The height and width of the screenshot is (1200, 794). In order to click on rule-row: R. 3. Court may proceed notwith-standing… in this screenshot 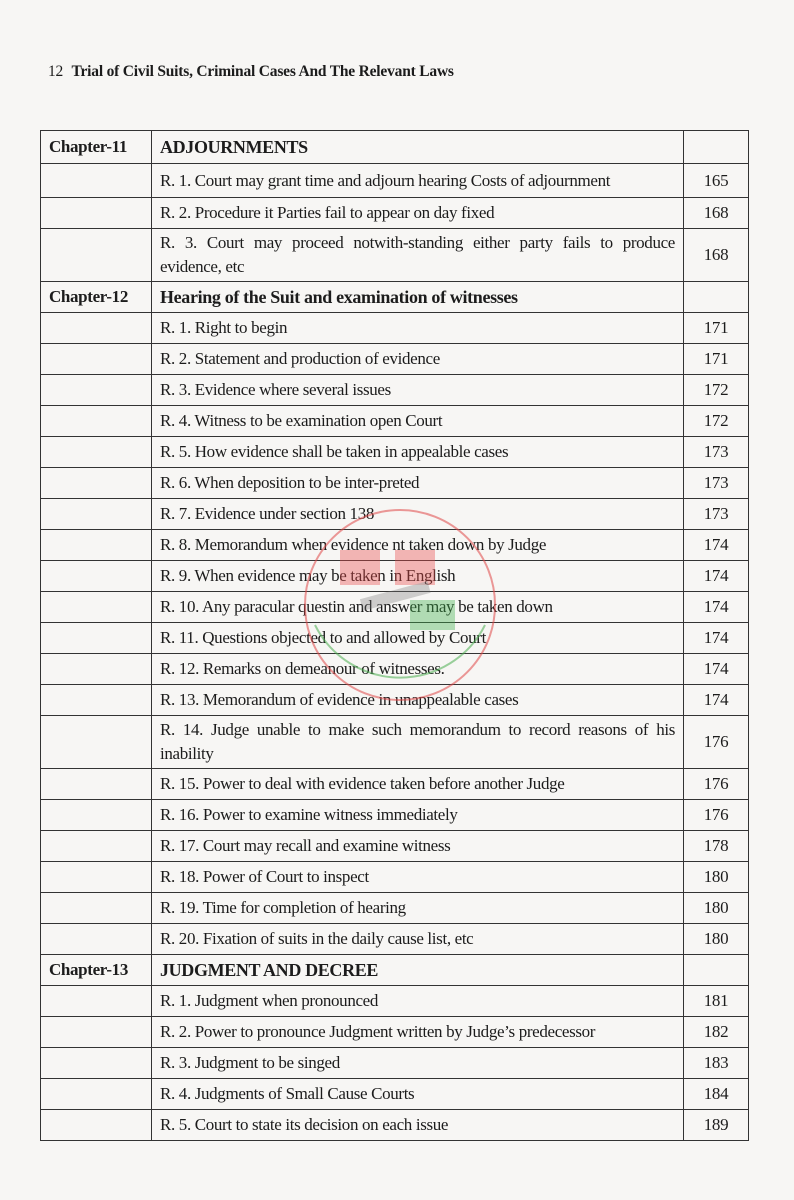, I will do `click(394, 255)`.